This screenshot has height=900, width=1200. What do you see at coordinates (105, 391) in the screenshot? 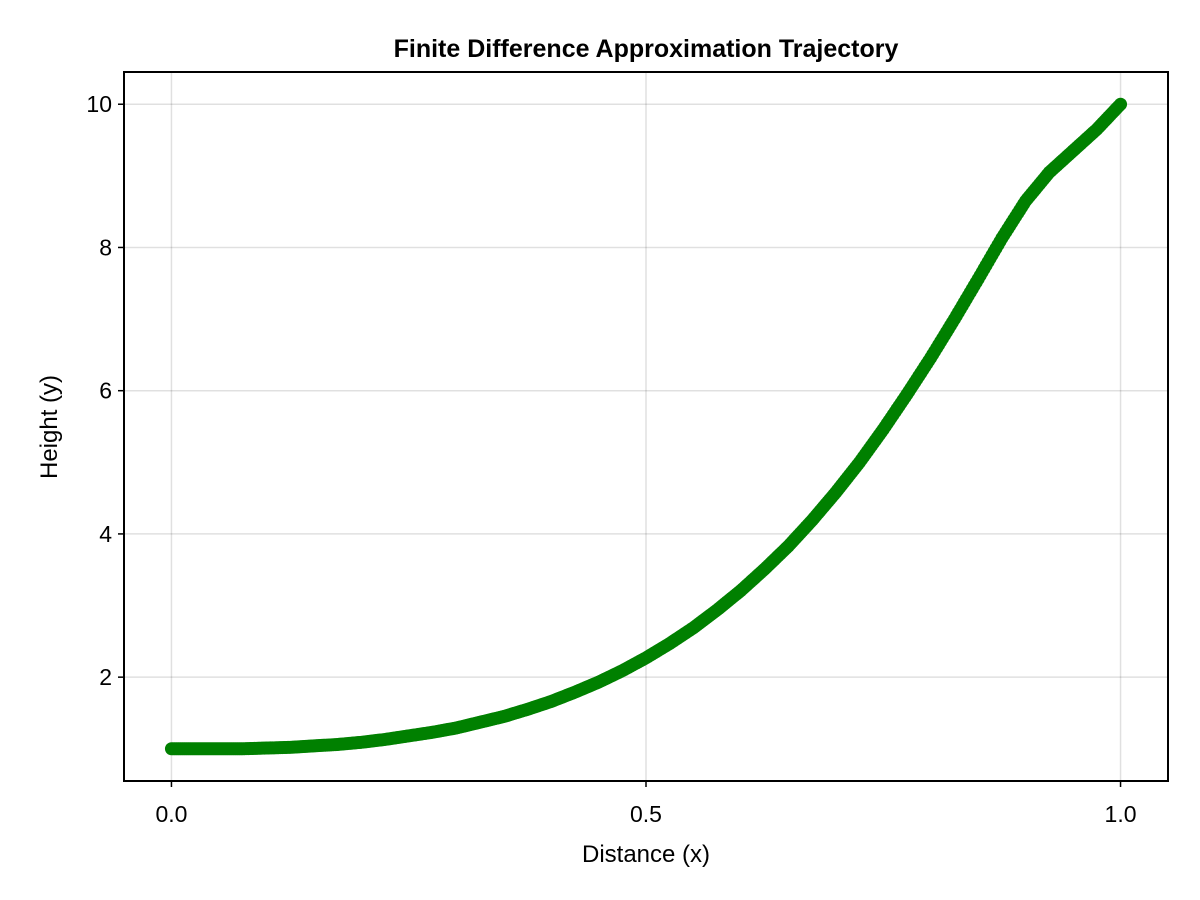
I see `y-tick-label: 6` at bounding box center [105, 391].